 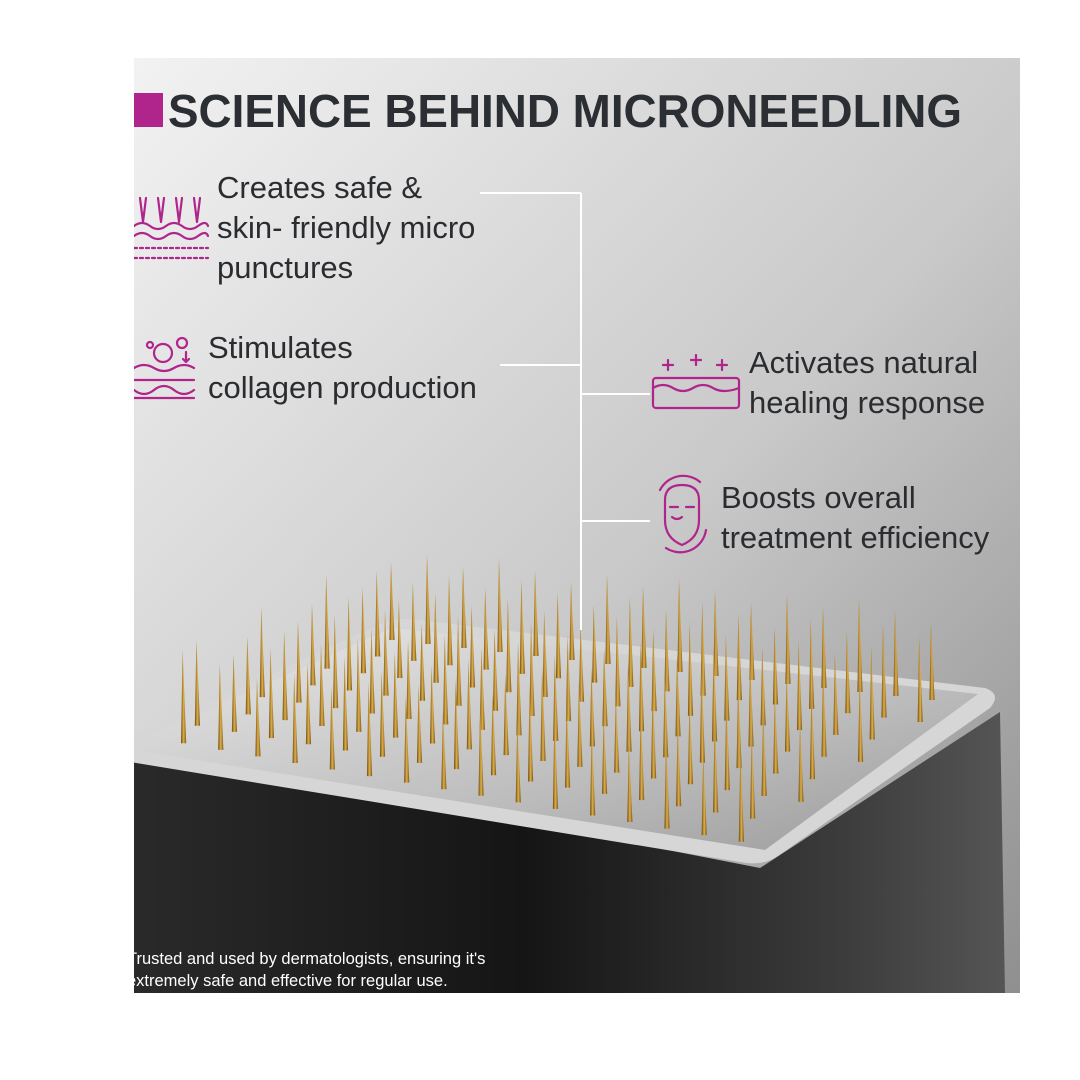 What do you see at coordinates (342, 367) in the screenshot?
I see `feature: Stimulates collagen production` at bounding box center [342, 367].